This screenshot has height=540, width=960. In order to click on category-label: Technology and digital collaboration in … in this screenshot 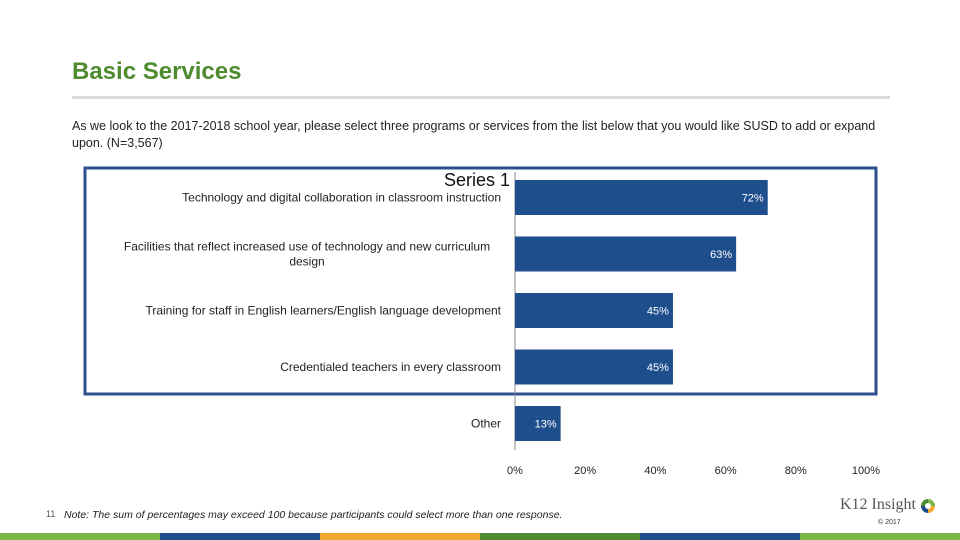, I will do `click(341, 198)`.